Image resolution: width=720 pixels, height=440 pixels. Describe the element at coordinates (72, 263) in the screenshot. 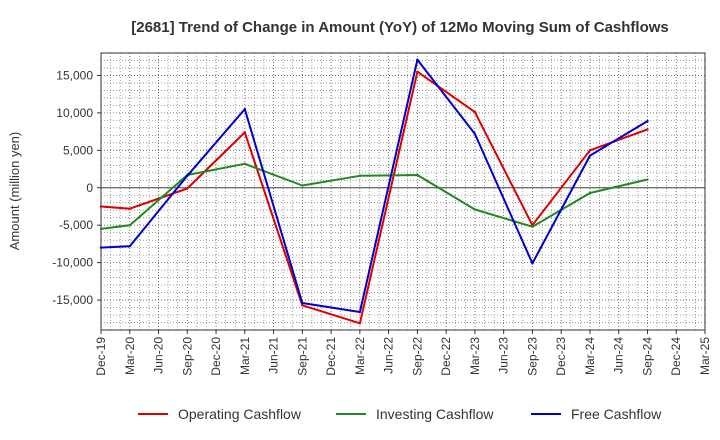

I see `y-tick-label: -10,000` at that location.